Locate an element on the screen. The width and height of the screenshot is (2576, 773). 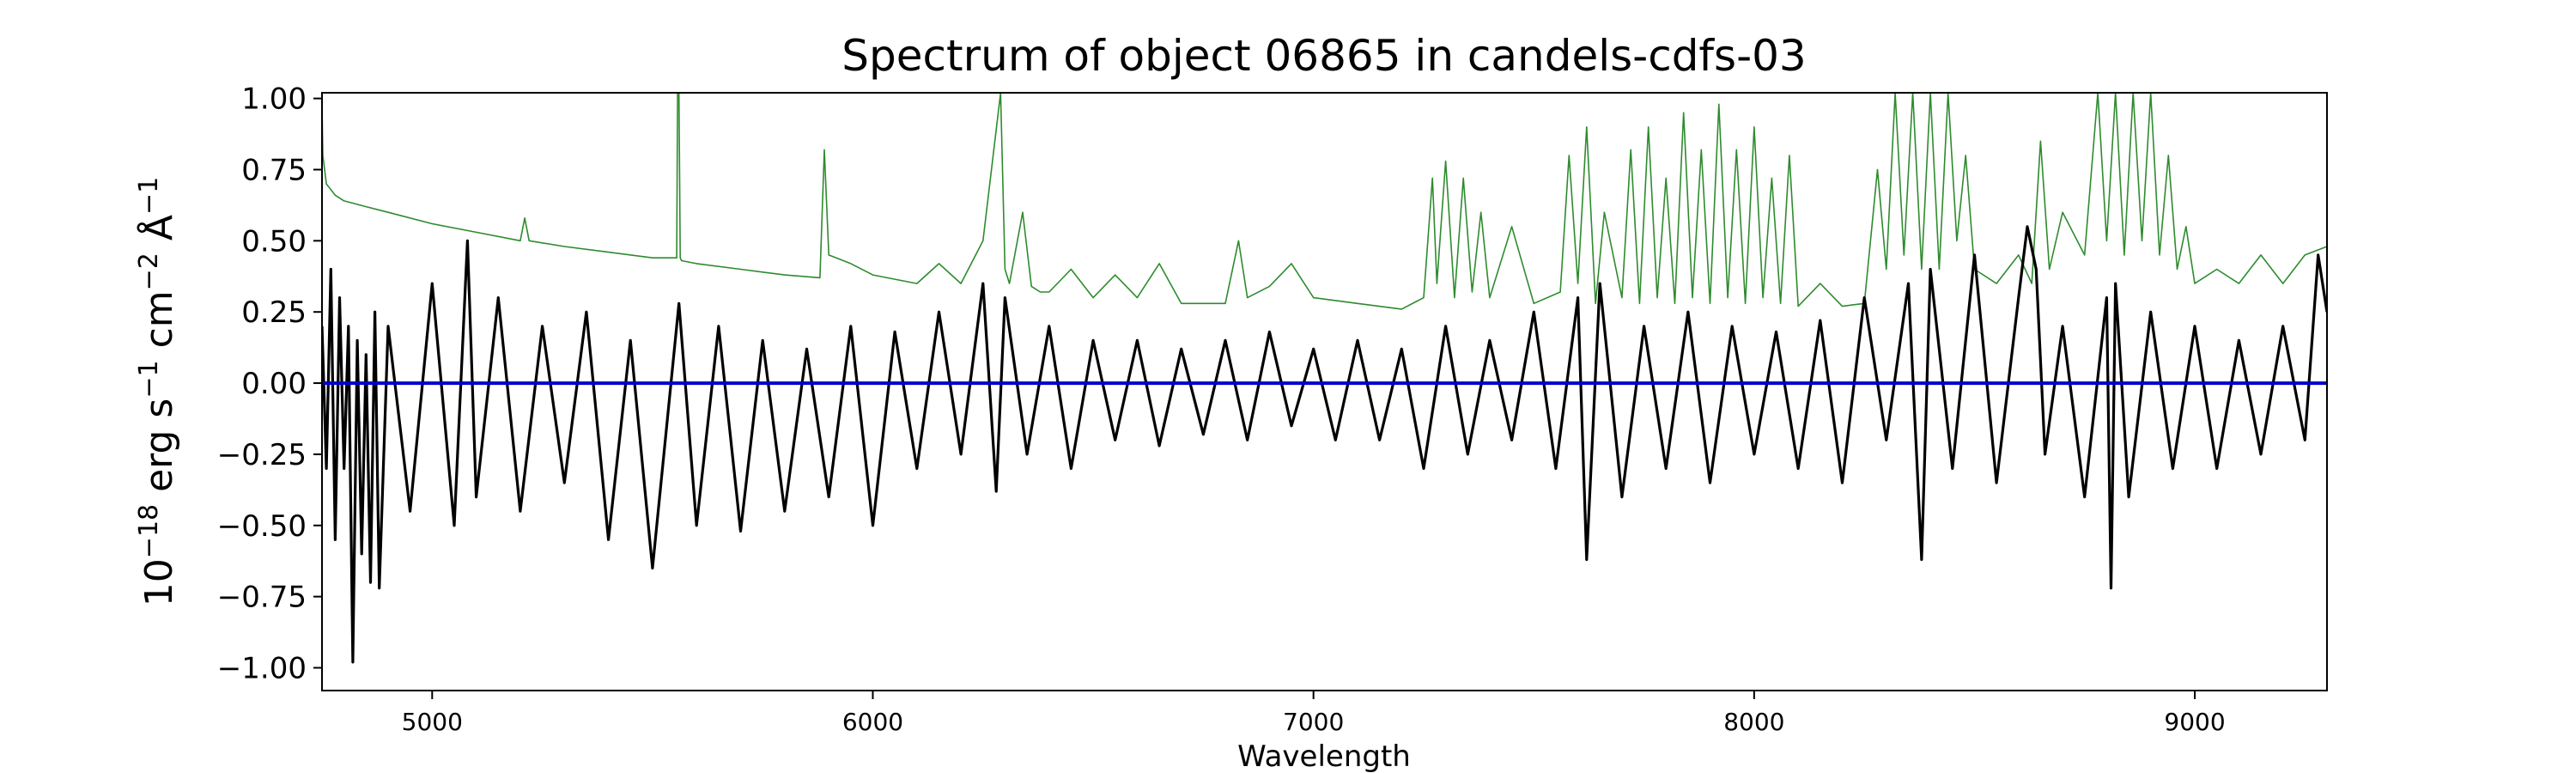
y-tick-label: 0.50 is located at coordinates (274, 241).